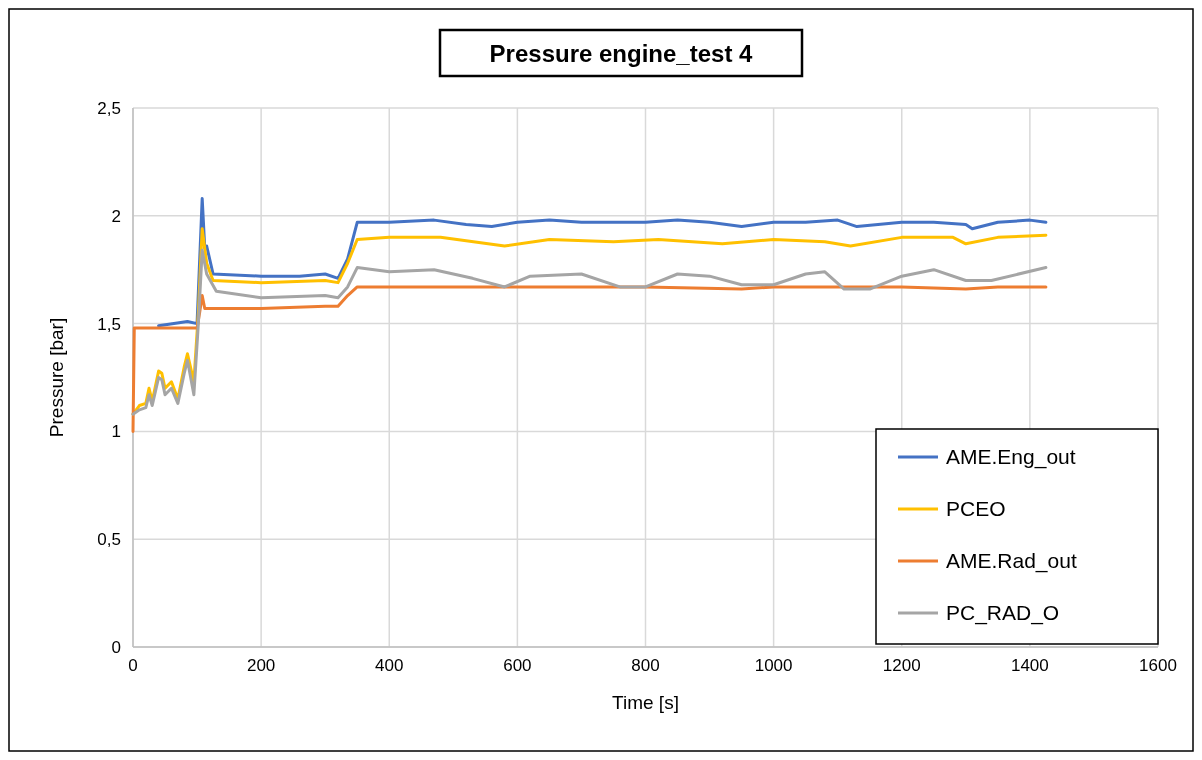 This screenshot has height=760, width=1202. Describe the element at coordinates (621, 53) in the screenshot. I see `chart-title: Pressure engine_test 4` at that location.